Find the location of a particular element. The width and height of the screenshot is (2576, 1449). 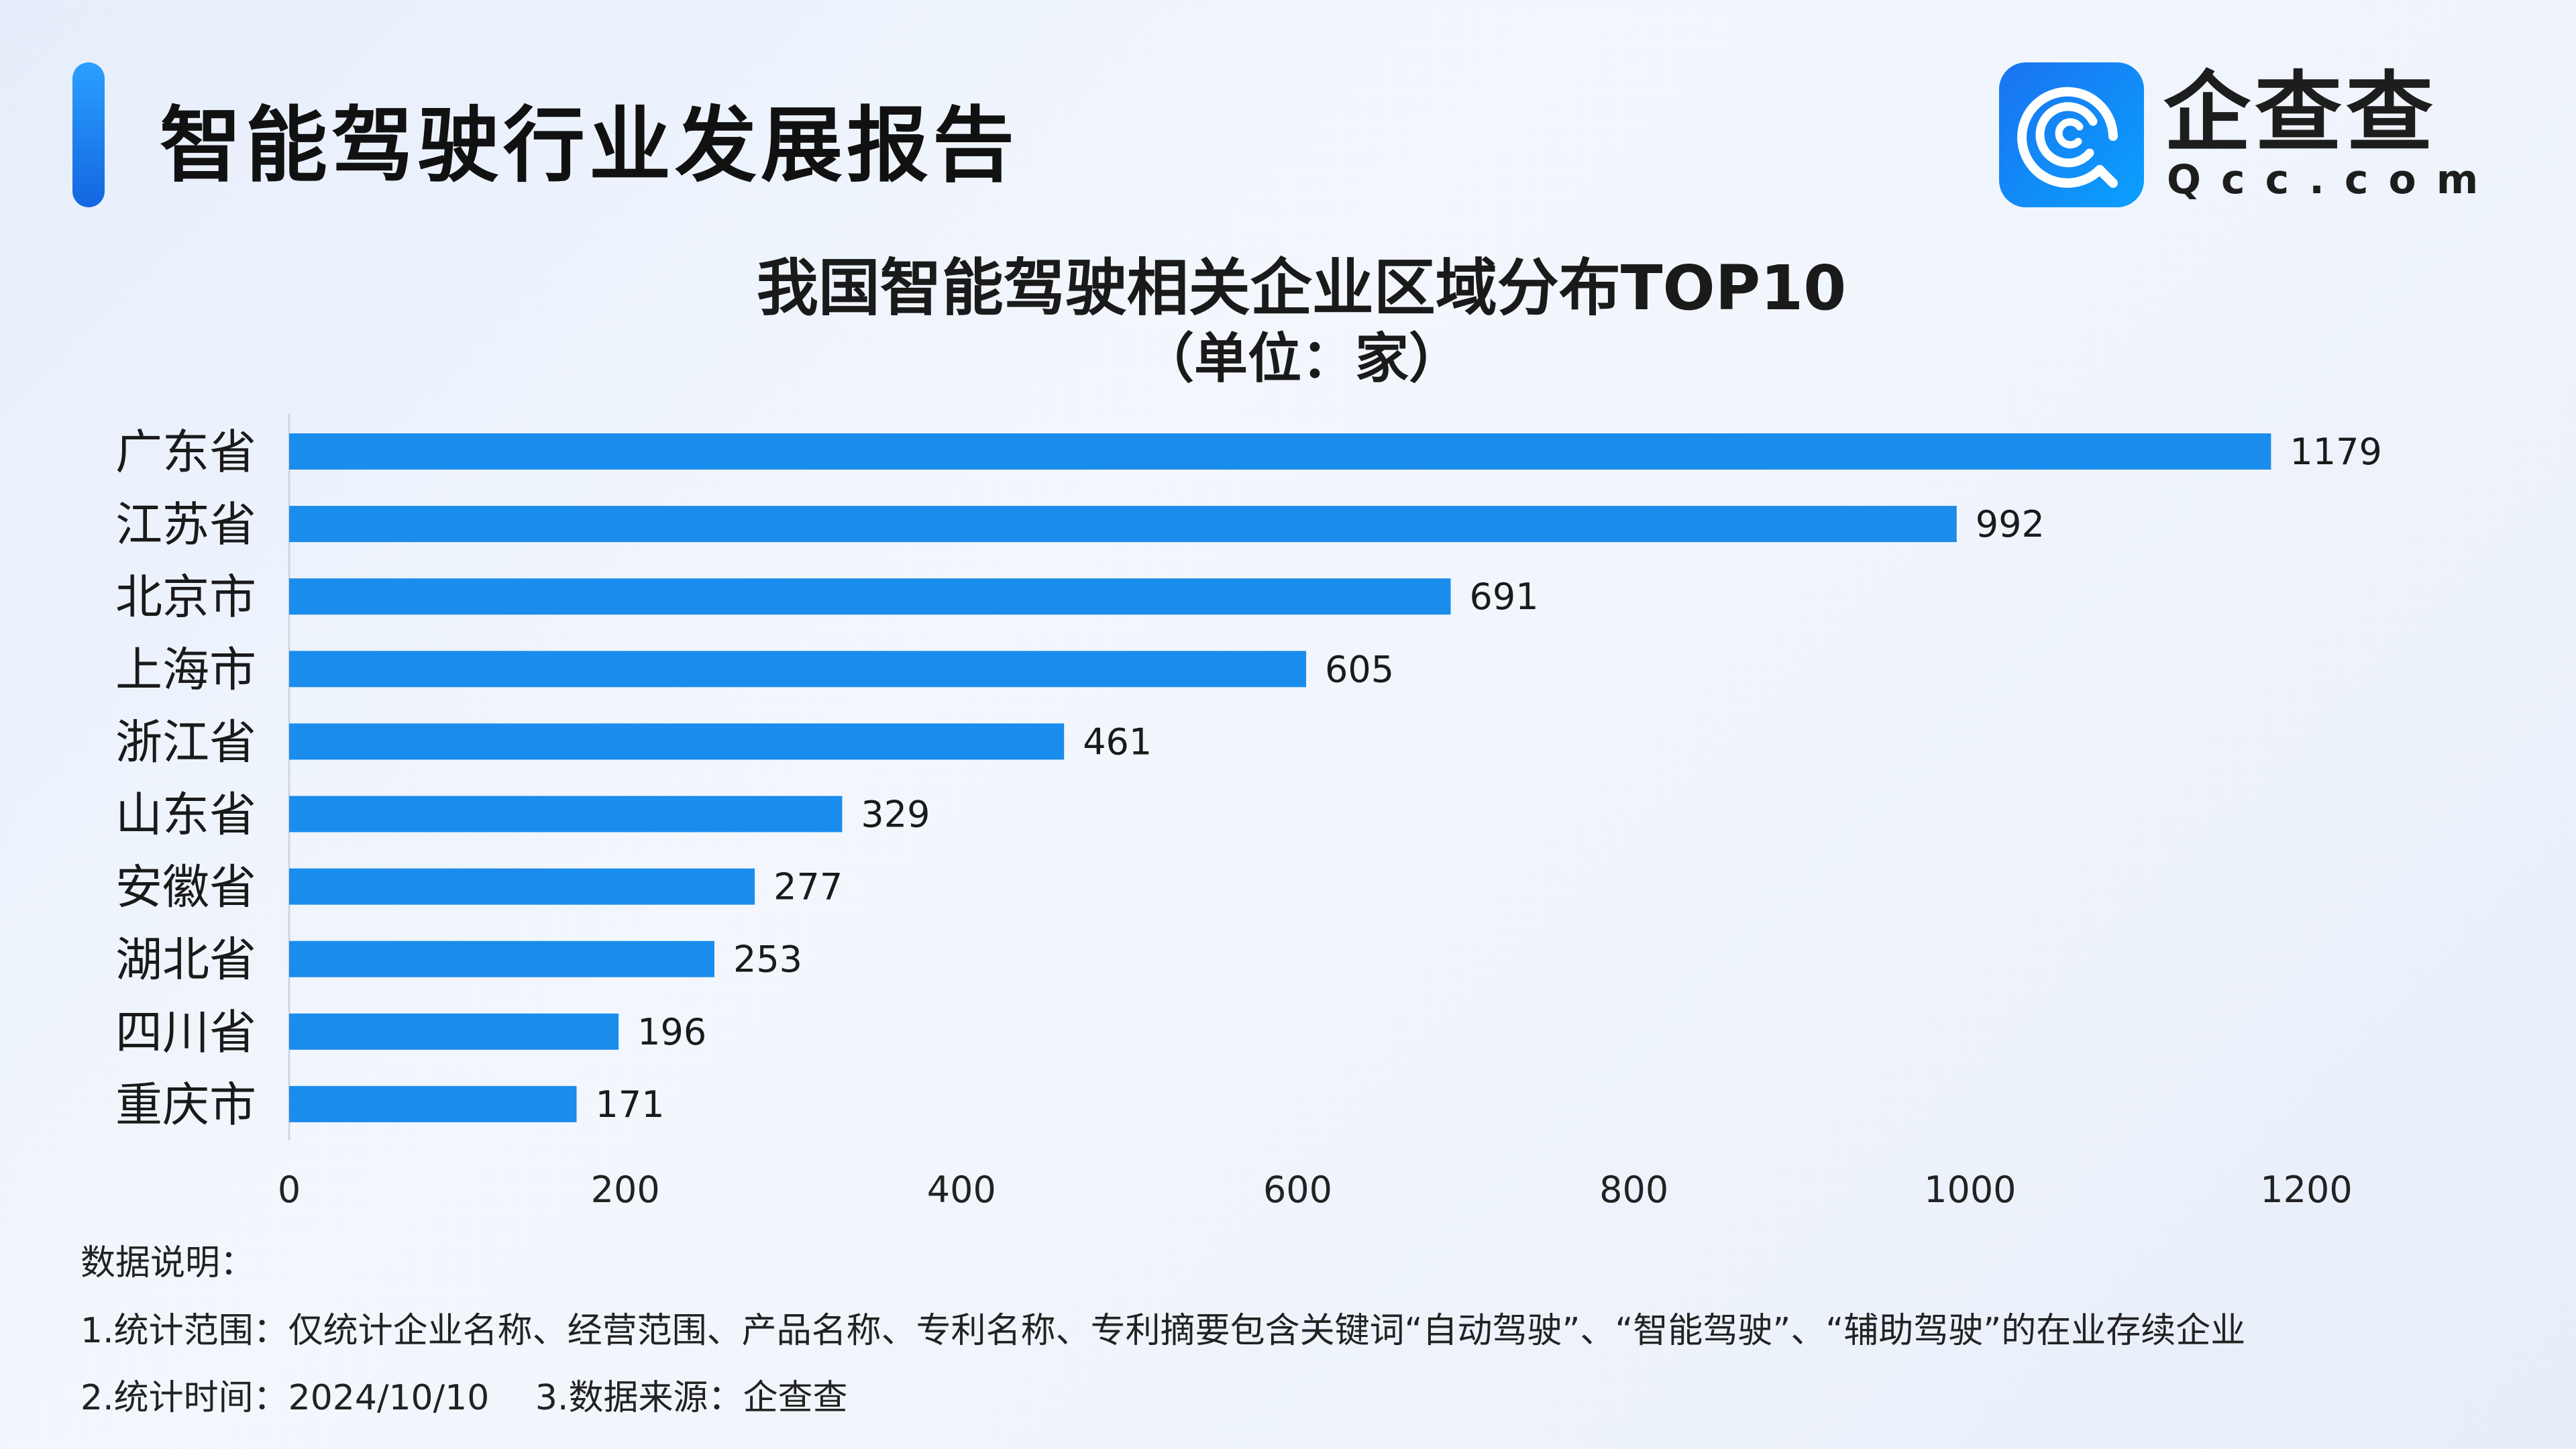

x-tick-label: 1200 is located at coordinates (2306, 1190).